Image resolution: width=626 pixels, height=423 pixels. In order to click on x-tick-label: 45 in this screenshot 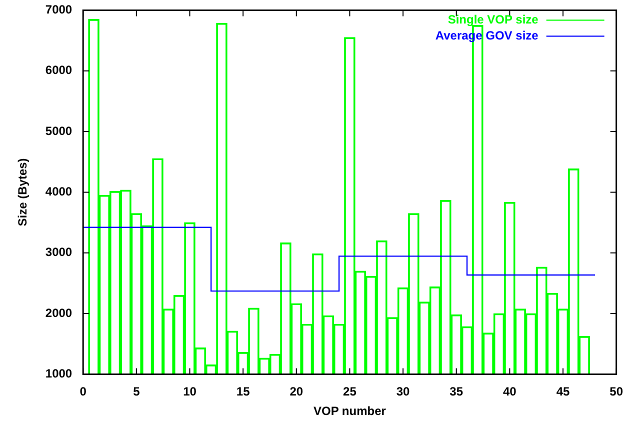, I will do `click(563, 391)`.